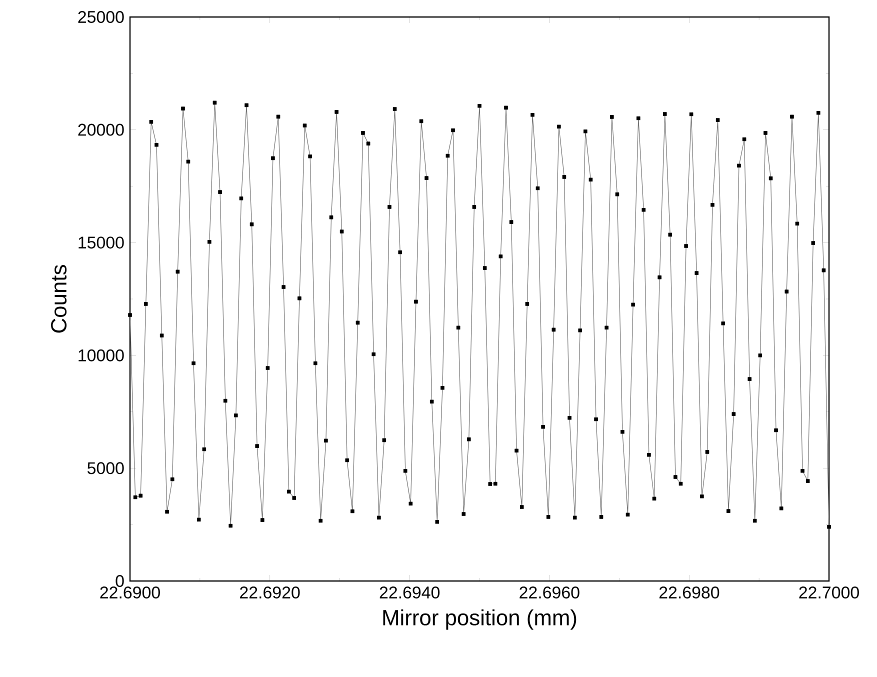 The height and width of the screenshot is (677, 877). Describe the element at coordinates (479, 619) in the screenshot. I see `x-axis-title: Mirror position (mm)` at that location.